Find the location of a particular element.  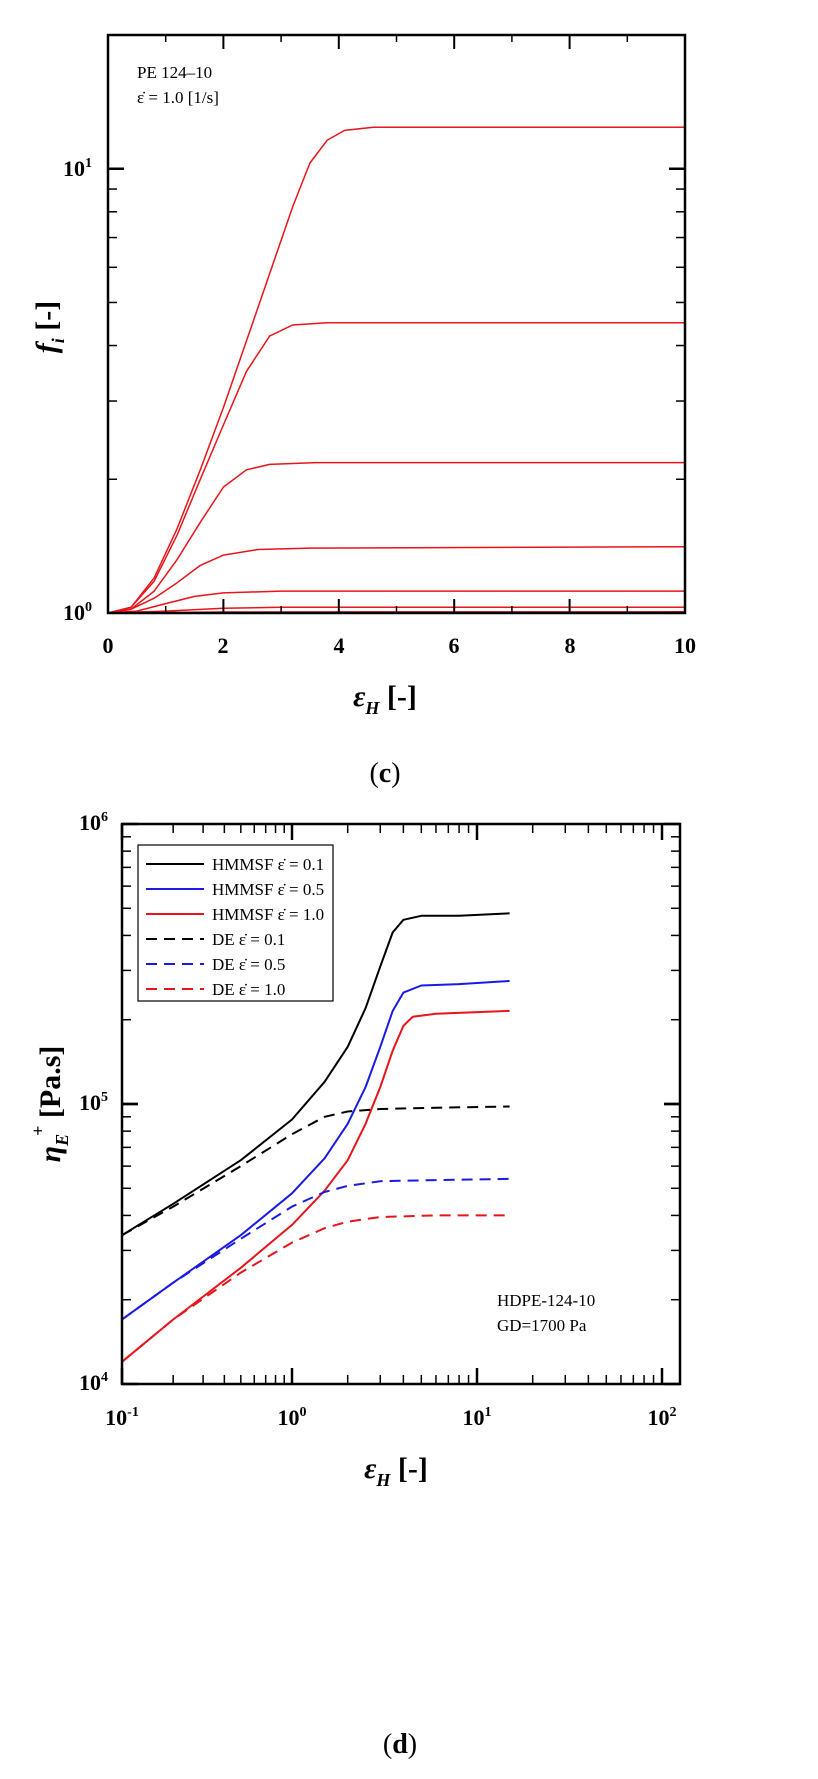

panel-c-y-tick-label-10e1: 10¹ is located at coordinates (77, 168).